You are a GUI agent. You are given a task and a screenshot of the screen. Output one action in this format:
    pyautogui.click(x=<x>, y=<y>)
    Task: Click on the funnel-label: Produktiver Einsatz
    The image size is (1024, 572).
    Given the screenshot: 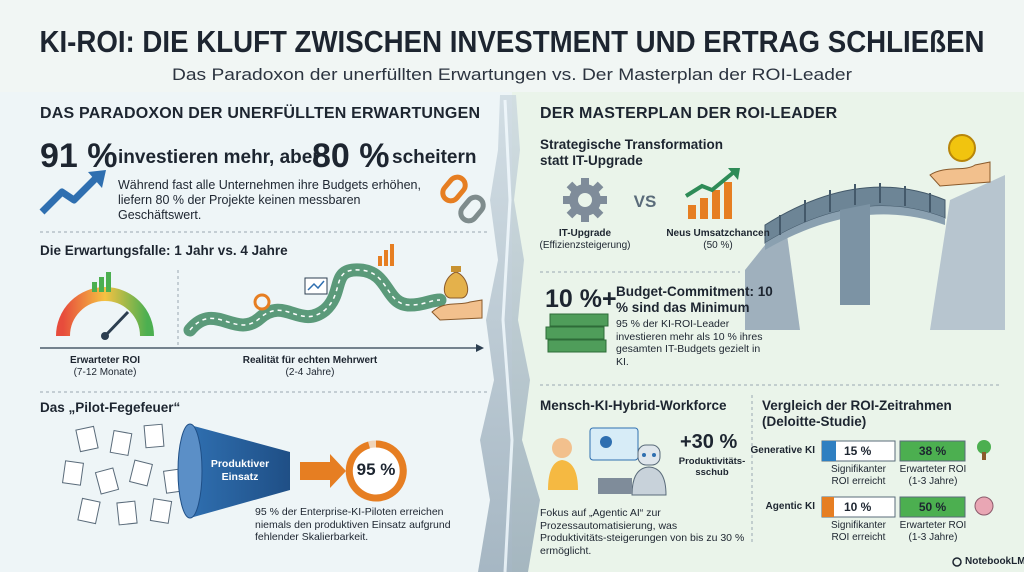 What is the action you would take?
    pyautogui.click(x=240, y=470)
    